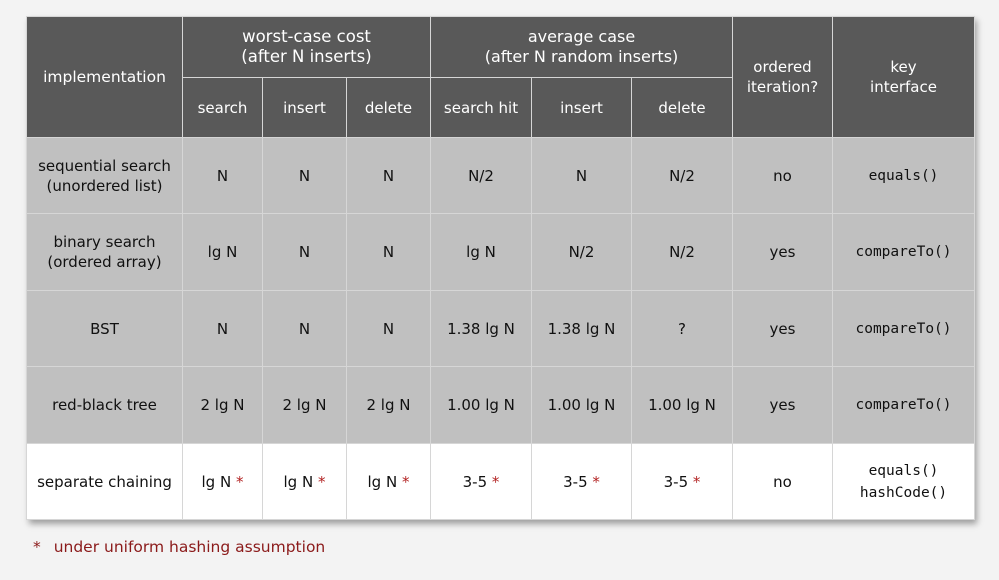 The width and height of the screenshot is (999, 580). I want to click on header-ordered-line2: iteration?, so click(782, 87).